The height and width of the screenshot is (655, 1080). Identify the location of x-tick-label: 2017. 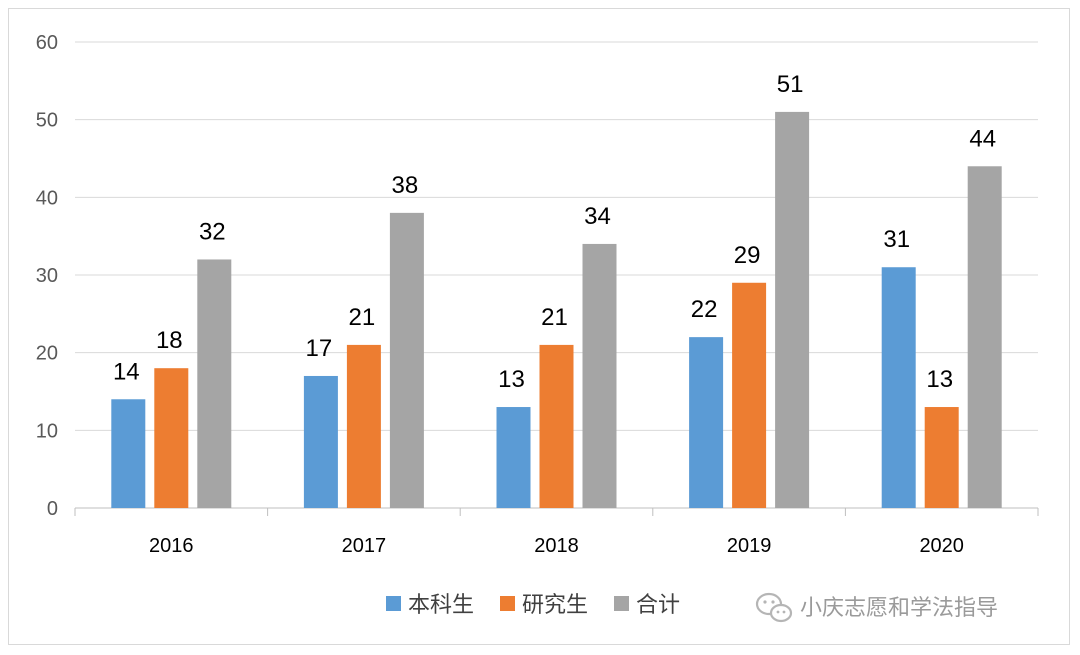
(364, 546).